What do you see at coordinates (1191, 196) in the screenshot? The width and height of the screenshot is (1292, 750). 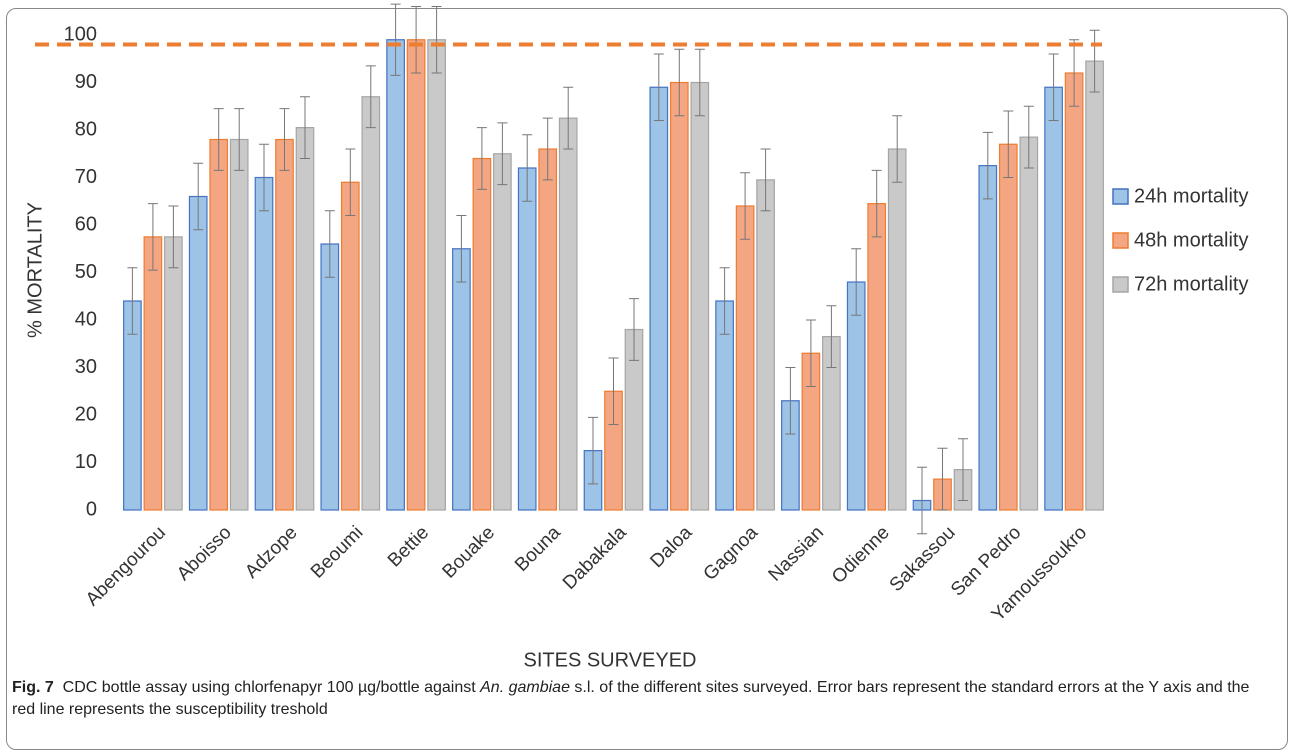 I see `legend-label: 24h mortality` at bounding box center [1191, 196].